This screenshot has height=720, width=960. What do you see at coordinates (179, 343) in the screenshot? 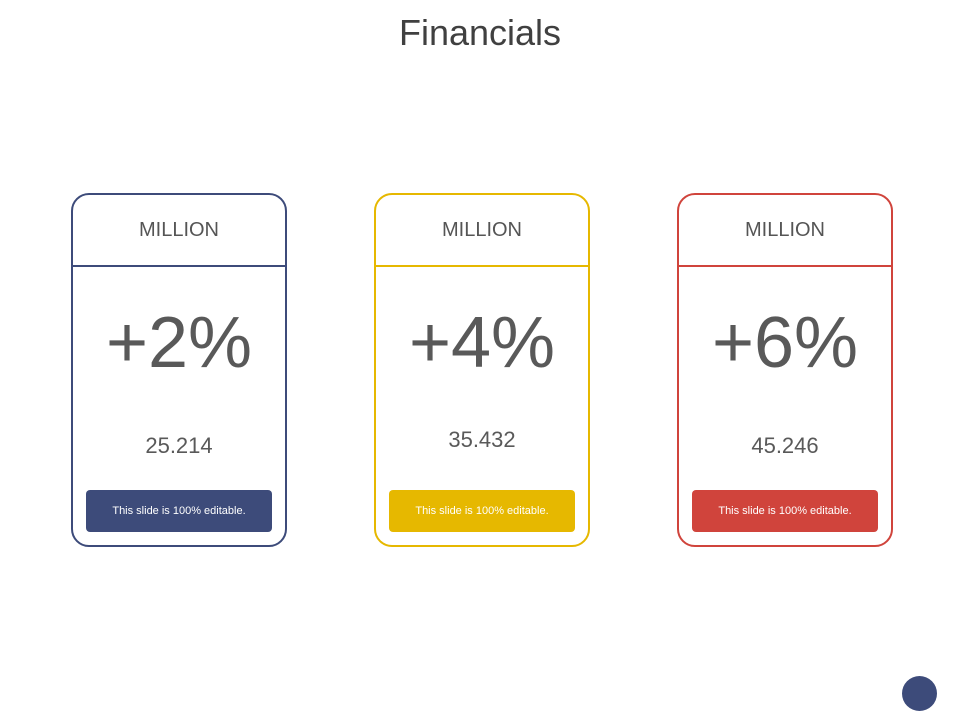
I see `card-percent: +2%` at bounding box center [179, 343].